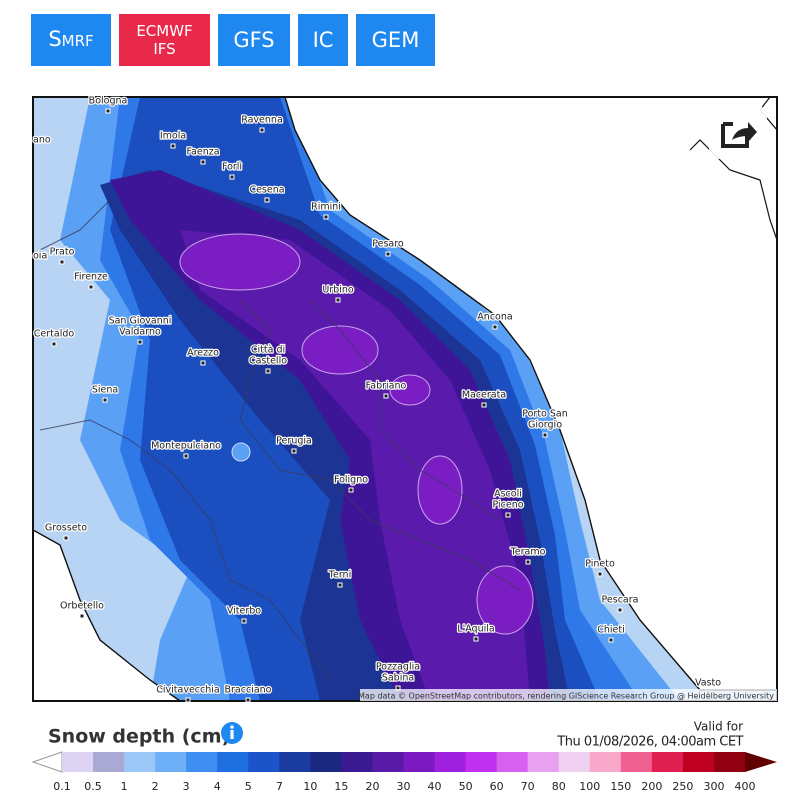 This screenshot has width=799, height=800. I want to click on colorbar-label: 80, so click(559, 786).